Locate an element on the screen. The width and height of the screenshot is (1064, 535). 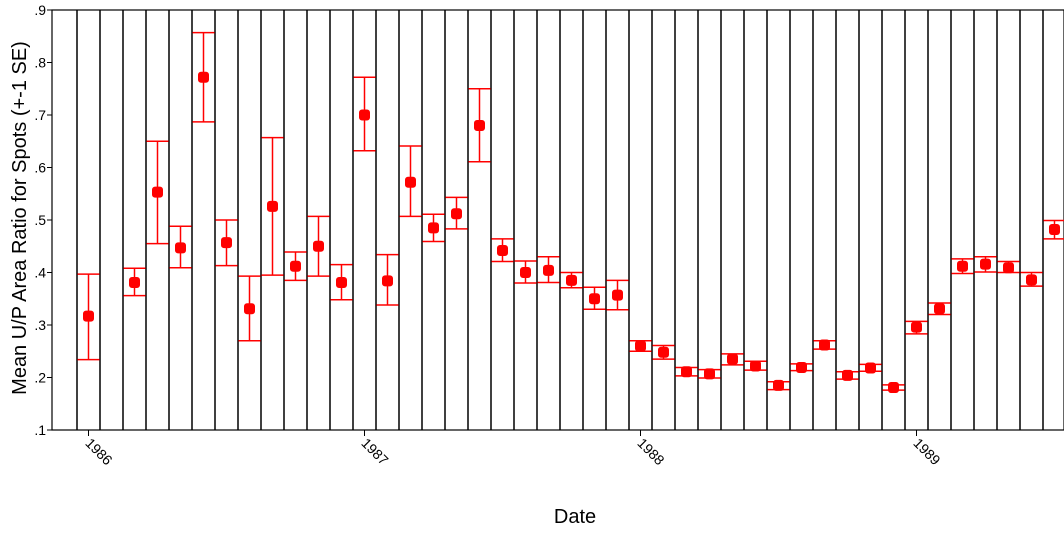
x-tick-label: 1988 is located at coordinates (650, 451).